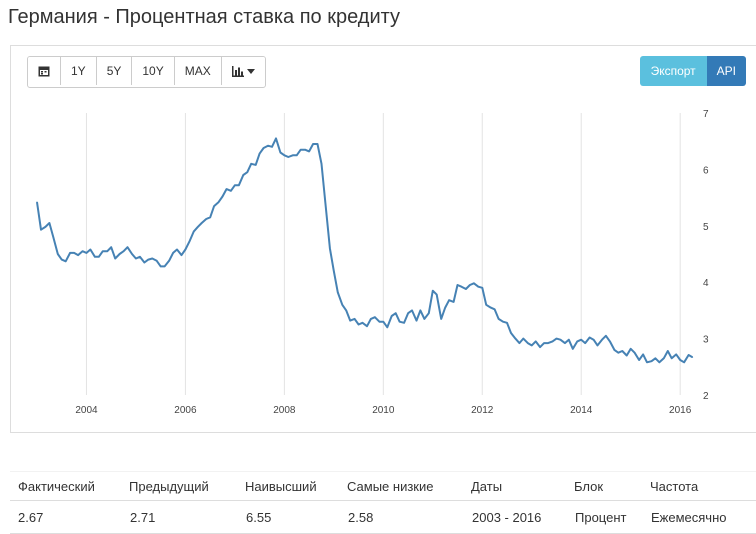  I want to click on x-tick-label: 2008, so click(284, 410).